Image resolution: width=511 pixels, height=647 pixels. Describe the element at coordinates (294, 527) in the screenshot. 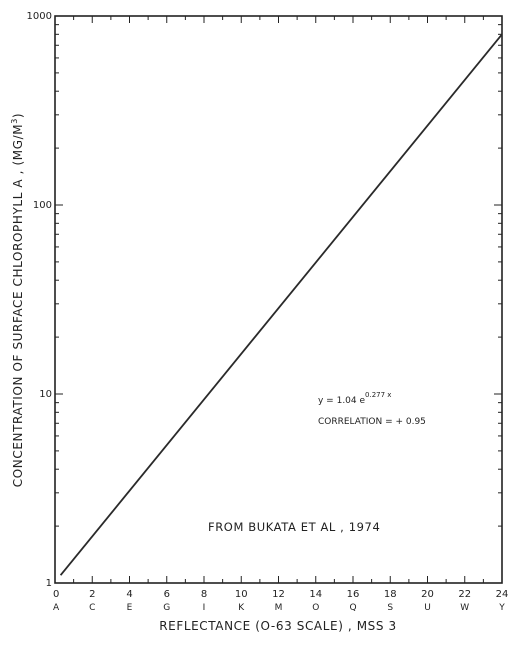

I see `source-annotation: FROM BUKATA ET AL , 1974` at that location.